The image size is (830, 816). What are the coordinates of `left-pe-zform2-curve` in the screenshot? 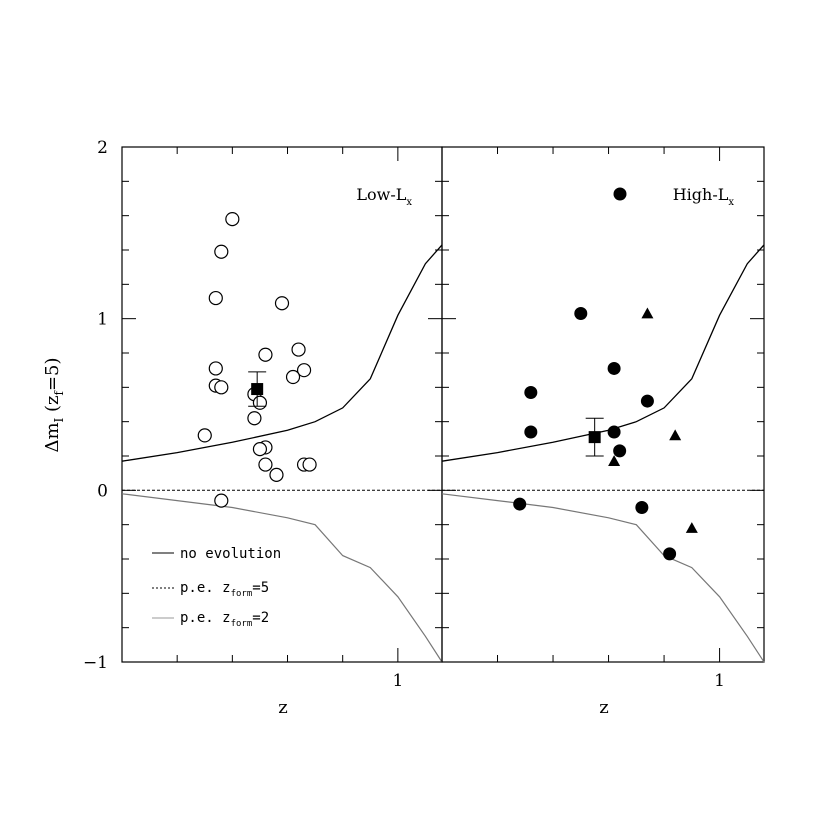 It's located at (282, 578).